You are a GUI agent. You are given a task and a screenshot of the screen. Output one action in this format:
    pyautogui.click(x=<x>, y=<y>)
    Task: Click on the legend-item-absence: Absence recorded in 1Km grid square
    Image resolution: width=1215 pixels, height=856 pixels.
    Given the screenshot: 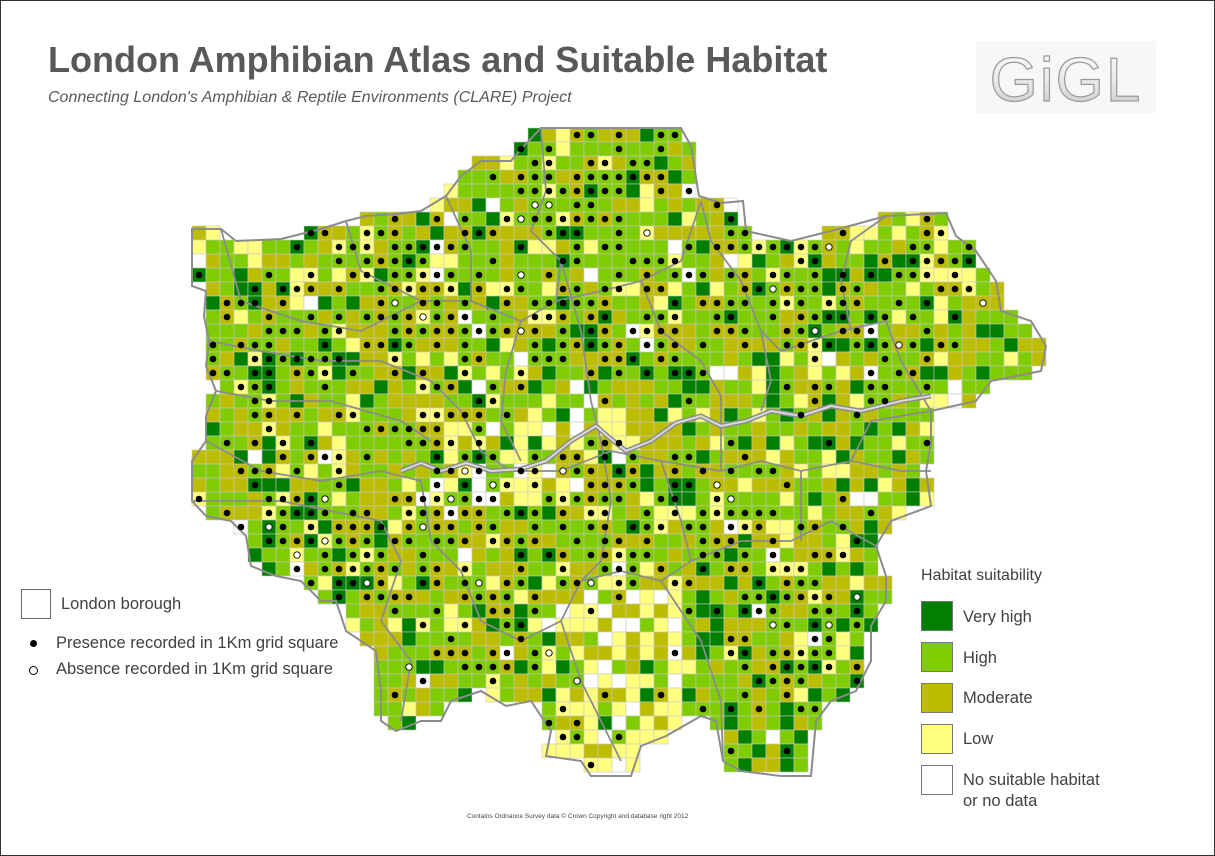 What is the action you would take?
    pyautogui.click(x=211, y=671)
    